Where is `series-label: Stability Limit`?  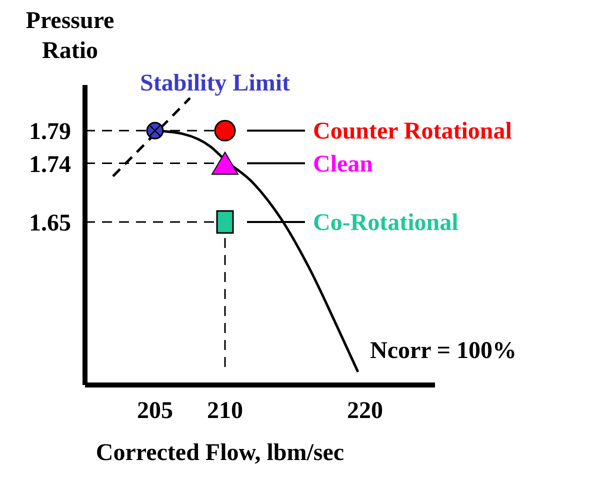
series-label: Stability Limit is located at coordinates (215, 83).